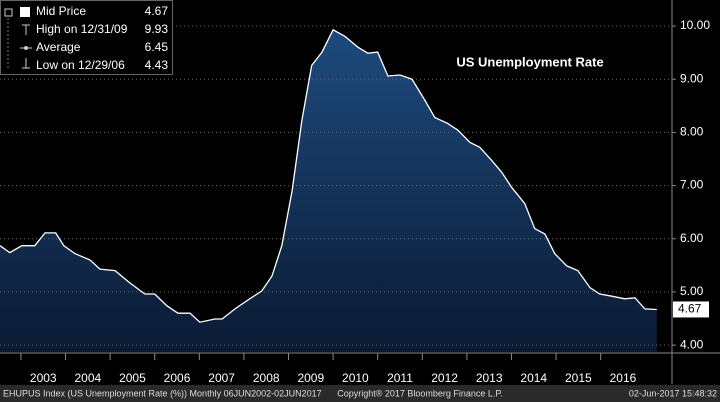 This screenshot has width=720, height=402. I want to click on y-tick-label: 5.00, so click(692, 291).